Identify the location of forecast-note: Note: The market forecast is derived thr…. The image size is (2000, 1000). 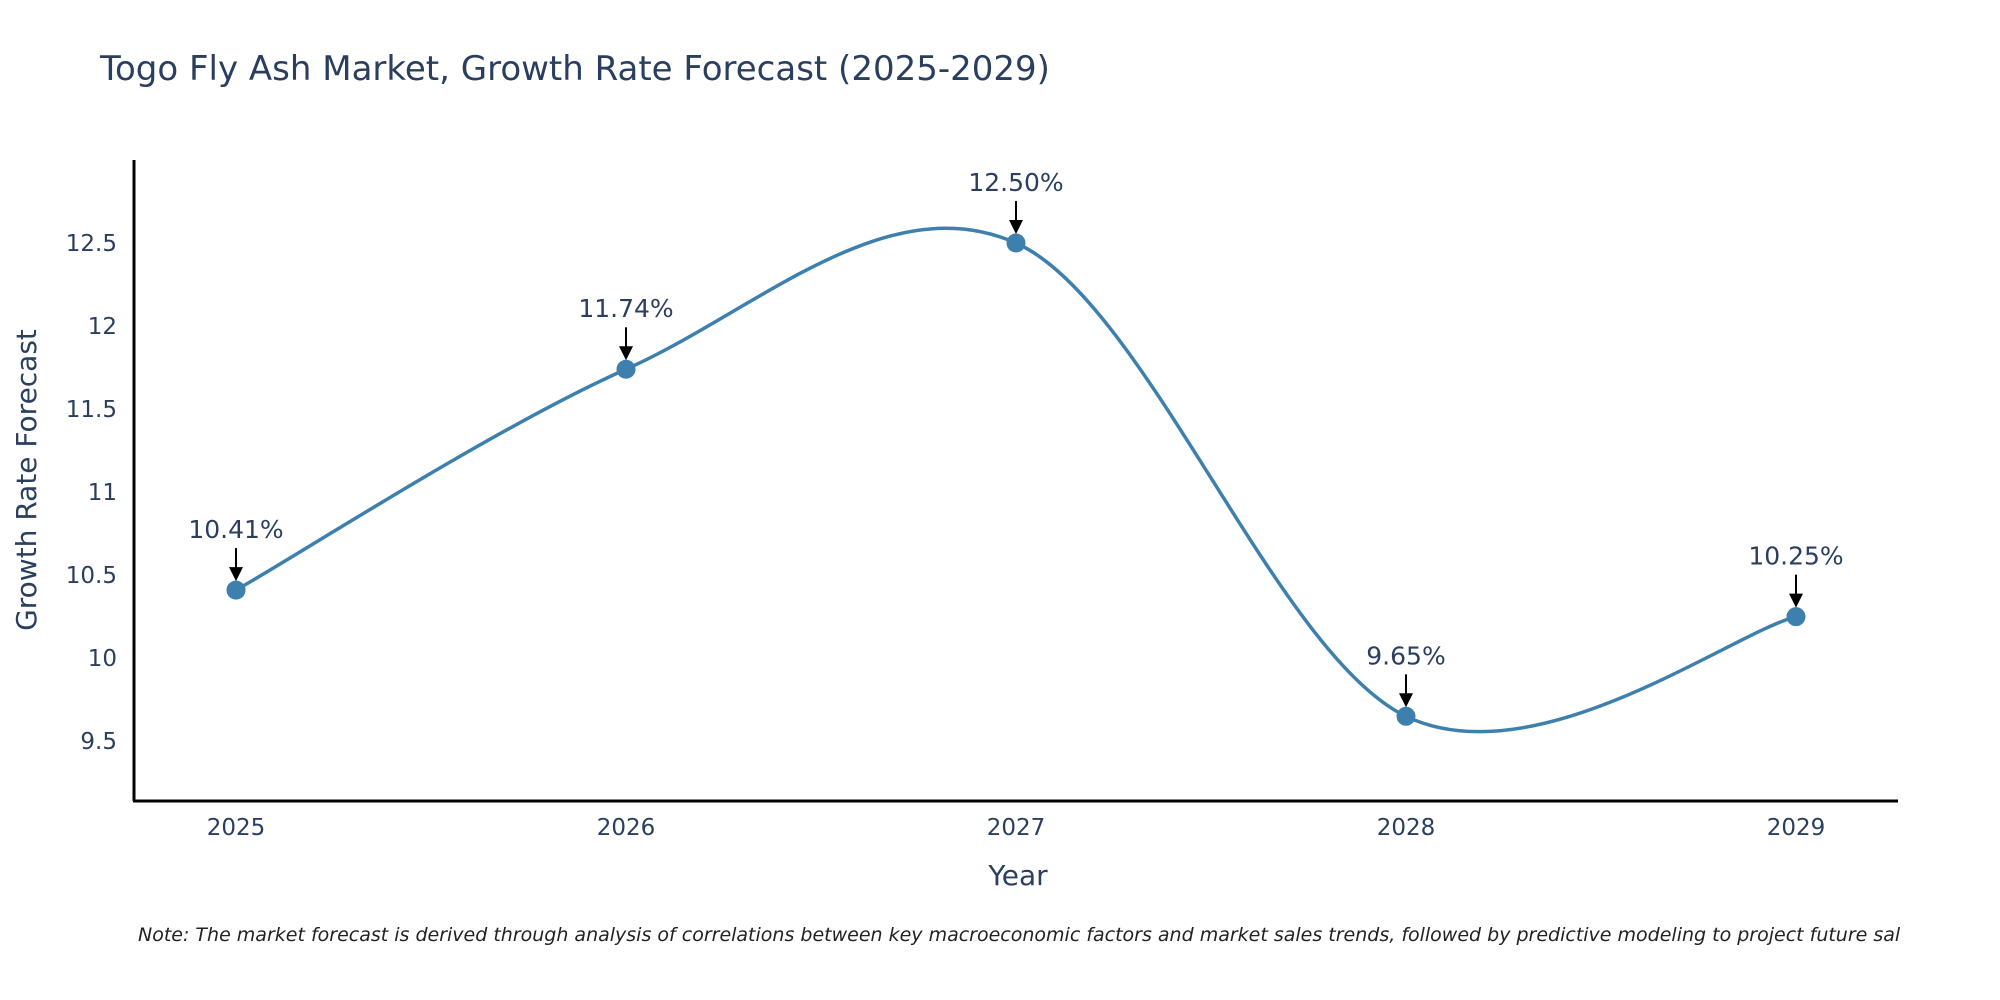
(1019, 935).